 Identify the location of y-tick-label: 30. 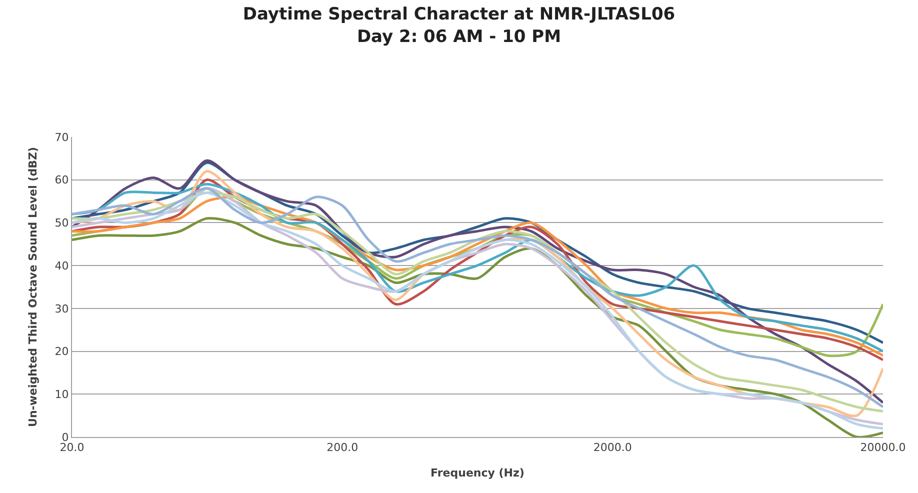
(61, 309).